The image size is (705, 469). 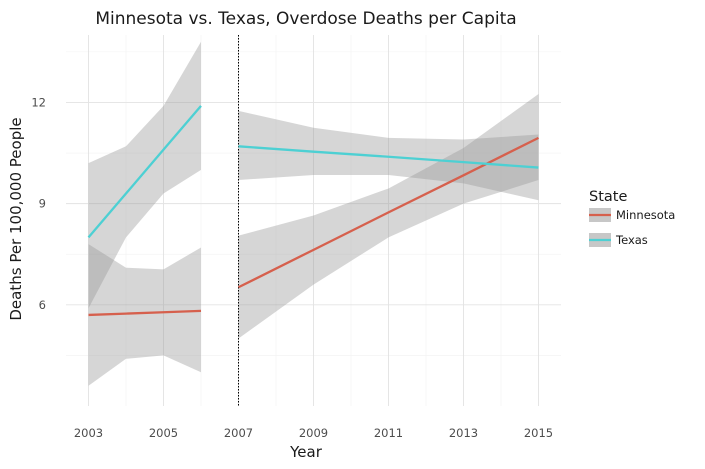 What do you see at coordinates (631, 240) in the screenshot?
I see `legend-label: Texas` at bounding box center [631, 240].